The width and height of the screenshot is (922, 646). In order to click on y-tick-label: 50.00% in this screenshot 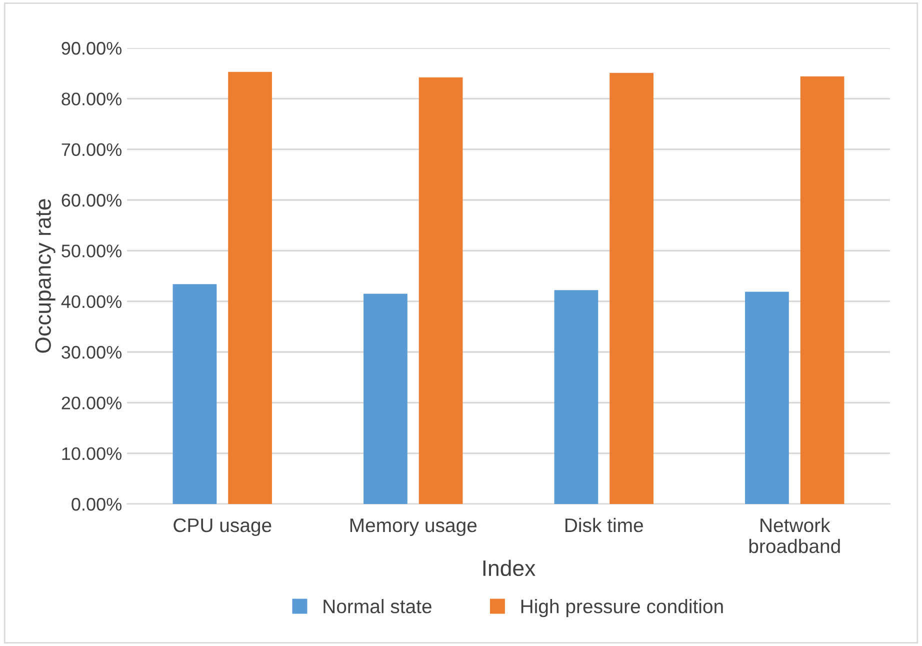, I will do `click(92, 251)`.